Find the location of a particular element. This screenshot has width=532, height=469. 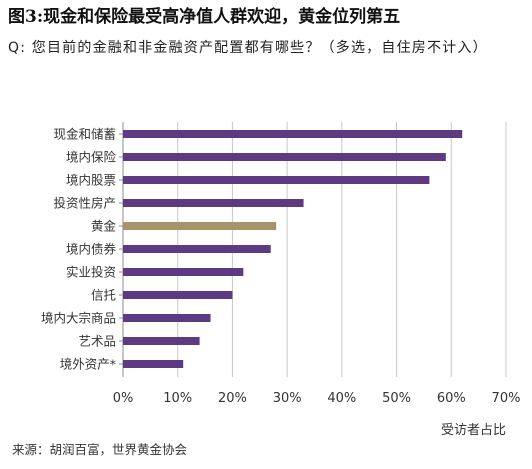

source-note: 来源：胡润百富，世界黄金协会 is located at coordinates (100, 449).